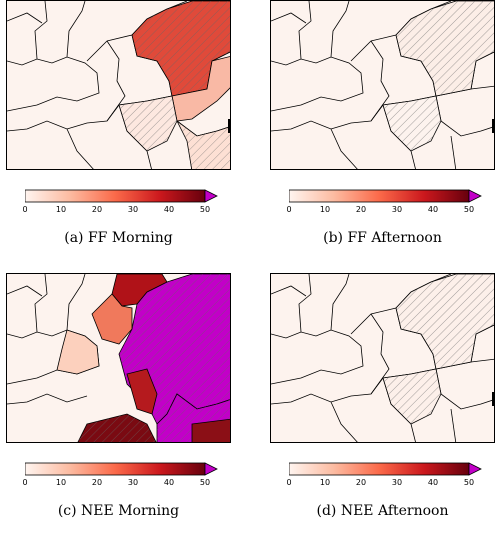 The image size is (500, 539). Describe the element at coordinates (142, 391) in the screenshot. I see `region-central-strip` at that location.